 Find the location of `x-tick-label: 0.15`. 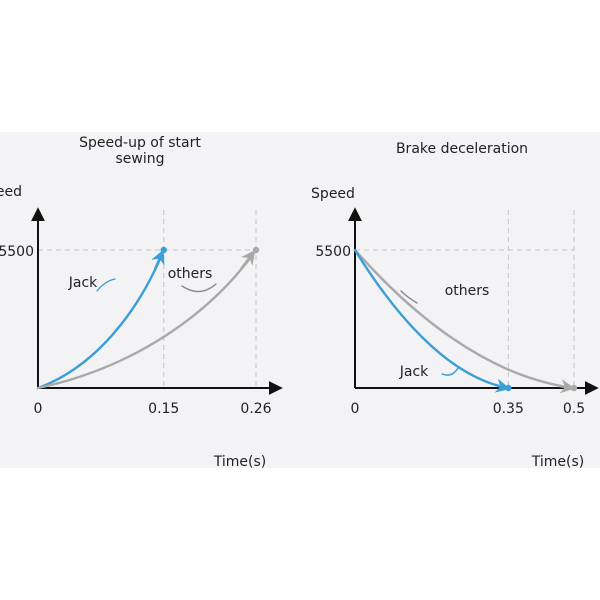

x-tick-label: 0.15 is located at coordinates (163, 409).